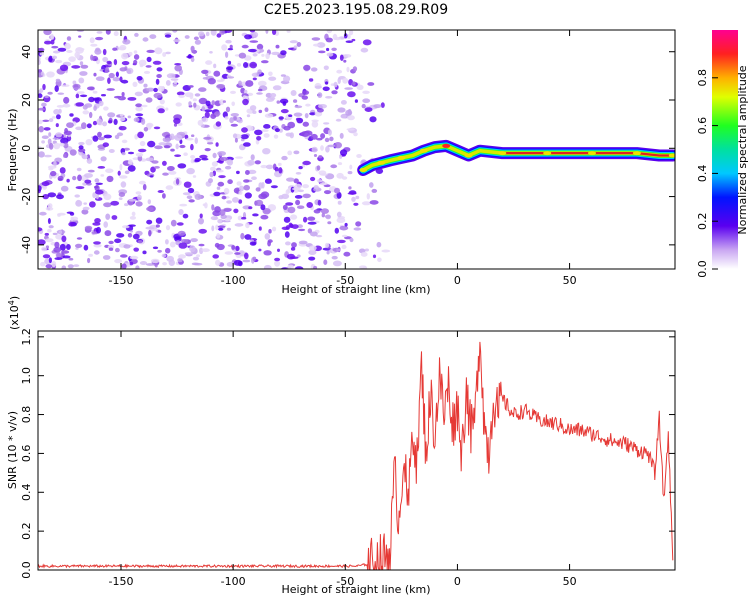 This screenshot has height=600, width=750. What do you see at coordinates (121, 581) in the screenshot?
I see `snr-x-tick-label: -150` at bounding box center [121, 581].